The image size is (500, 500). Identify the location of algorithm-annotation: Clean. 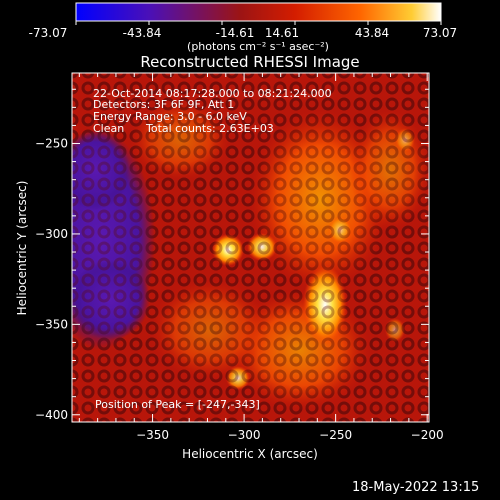
(108, 128).